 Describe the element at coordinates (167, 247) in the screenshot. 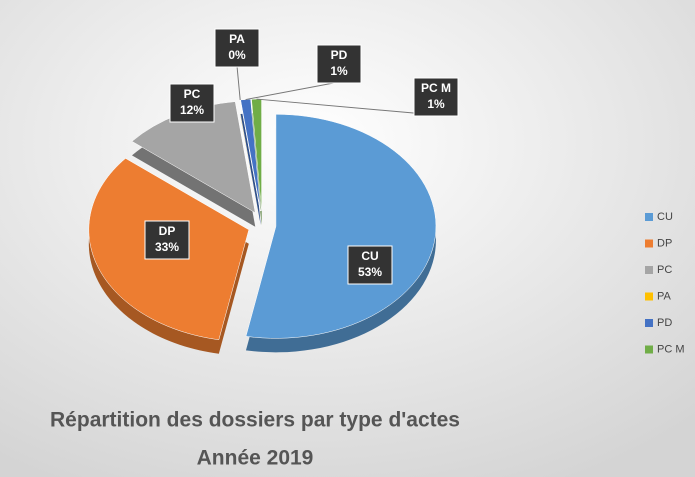

I see `label-value: 33%` at that location.